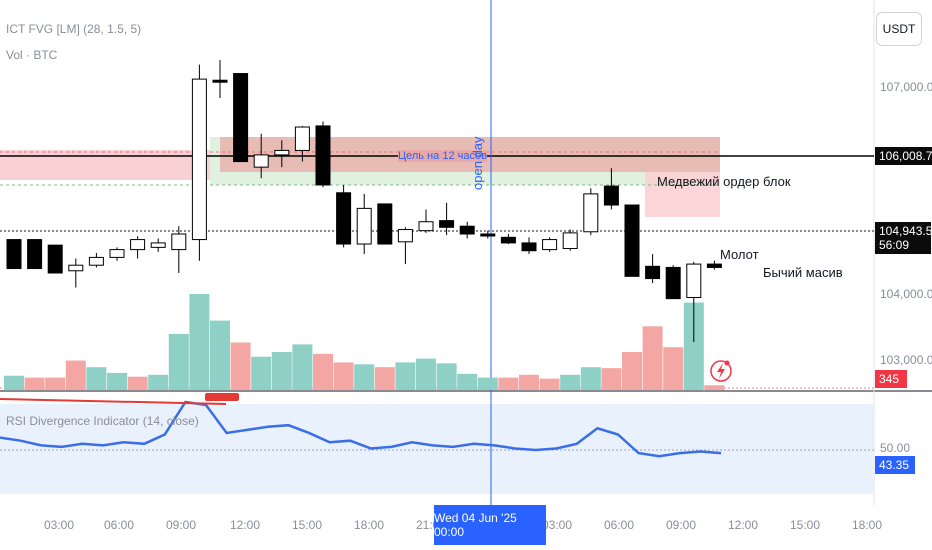  I want to click on volume-tag: 345, so click(891, 379).